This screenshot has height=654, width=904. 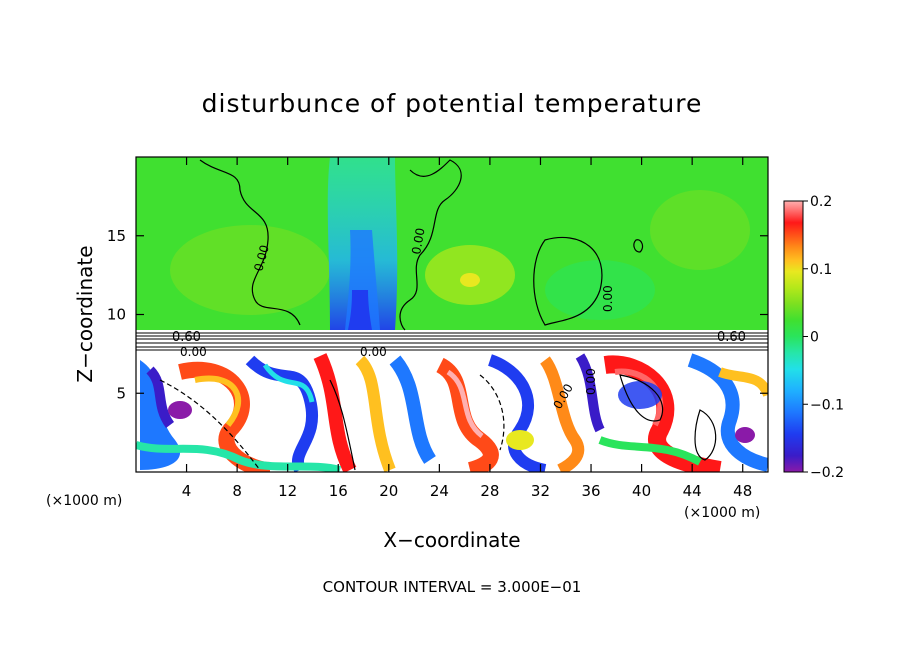 What do you see at coordinates (187, 491) in the screenshot?
I see `x-tick-label: 4` at bounding box center [187, 491].